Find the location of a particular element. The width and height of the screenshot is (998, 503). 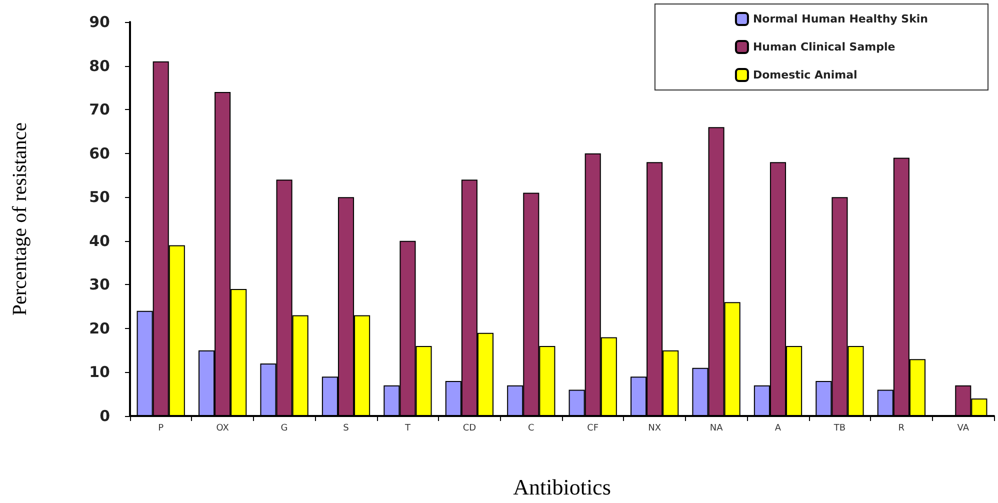

y-axis-title: Percentage of resistance is located at coordinates (20, 219).